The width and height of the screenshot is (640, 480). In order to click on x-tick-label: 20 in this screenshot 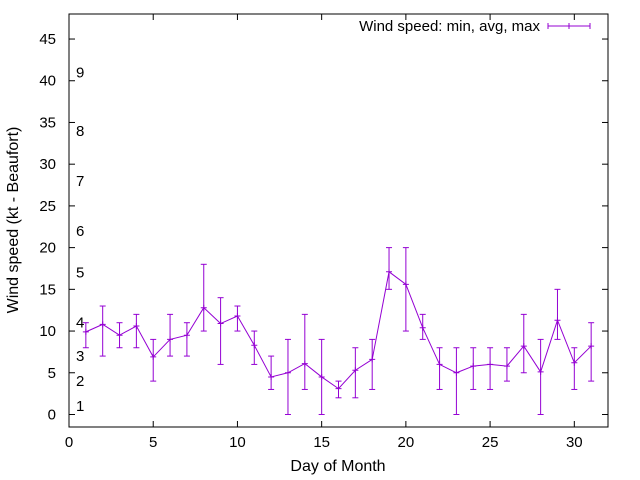, I will do `click(406, 442)`.